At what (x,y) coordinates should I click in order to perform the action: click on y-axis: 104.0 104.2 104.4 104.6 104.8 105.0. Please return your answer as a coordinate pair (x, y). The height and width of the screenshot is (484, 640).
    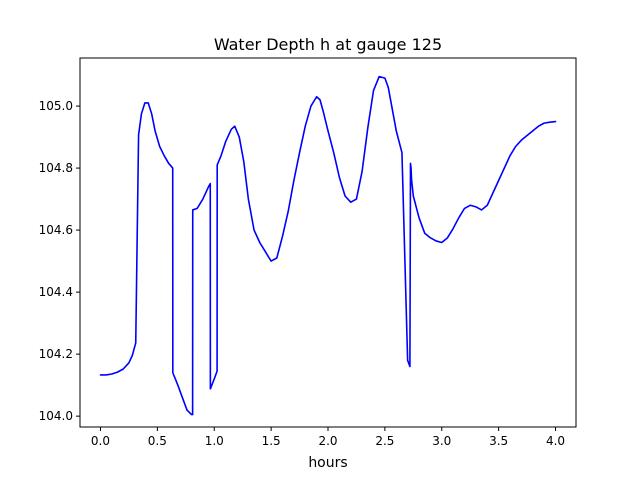
    Looking at the image, I should click on (59, 261).